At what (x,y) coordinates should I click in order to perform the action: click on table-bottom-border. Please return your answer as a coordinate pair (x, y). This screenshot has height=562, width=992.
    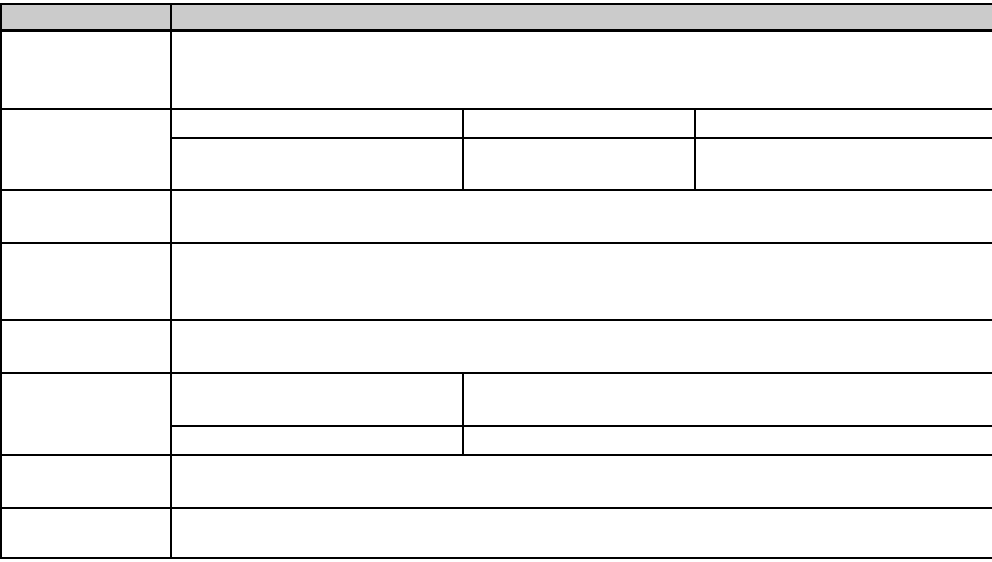
    Looking at the image, I should click on (496, 558).